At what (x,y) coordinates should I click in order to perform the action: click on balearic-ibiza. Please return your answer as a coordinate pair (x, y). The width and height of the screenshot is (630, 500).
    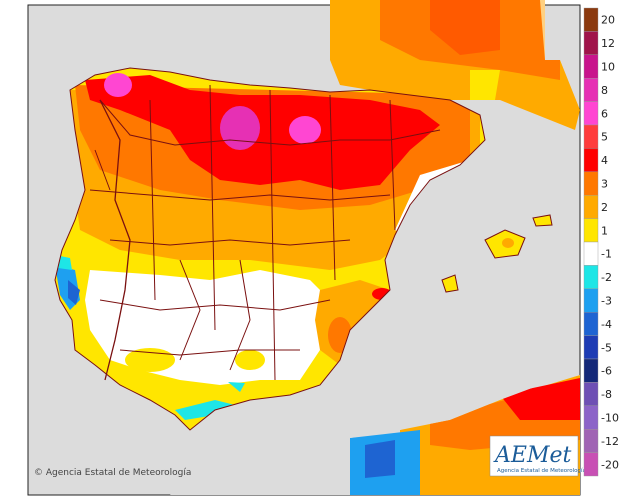
    Looking at the image, I should click on (450, 283).